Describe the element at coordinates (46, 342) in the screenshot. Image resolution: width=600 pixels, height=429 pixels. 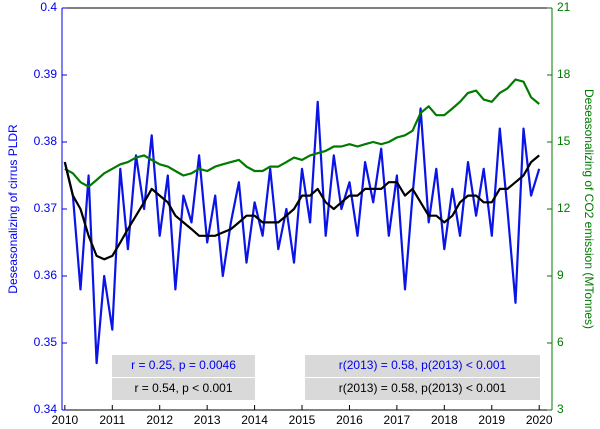
I see `y-tick-label: 0.35` at that location.